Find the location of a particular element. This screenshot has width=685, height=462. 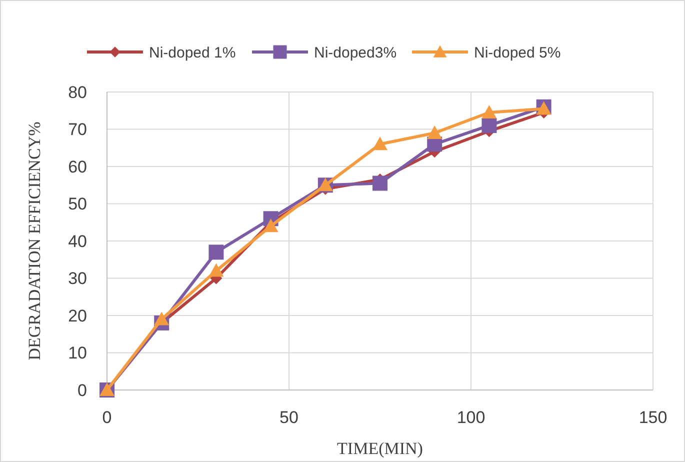

legend-label: Ni-doped3% is located at coordinates (355, 53).